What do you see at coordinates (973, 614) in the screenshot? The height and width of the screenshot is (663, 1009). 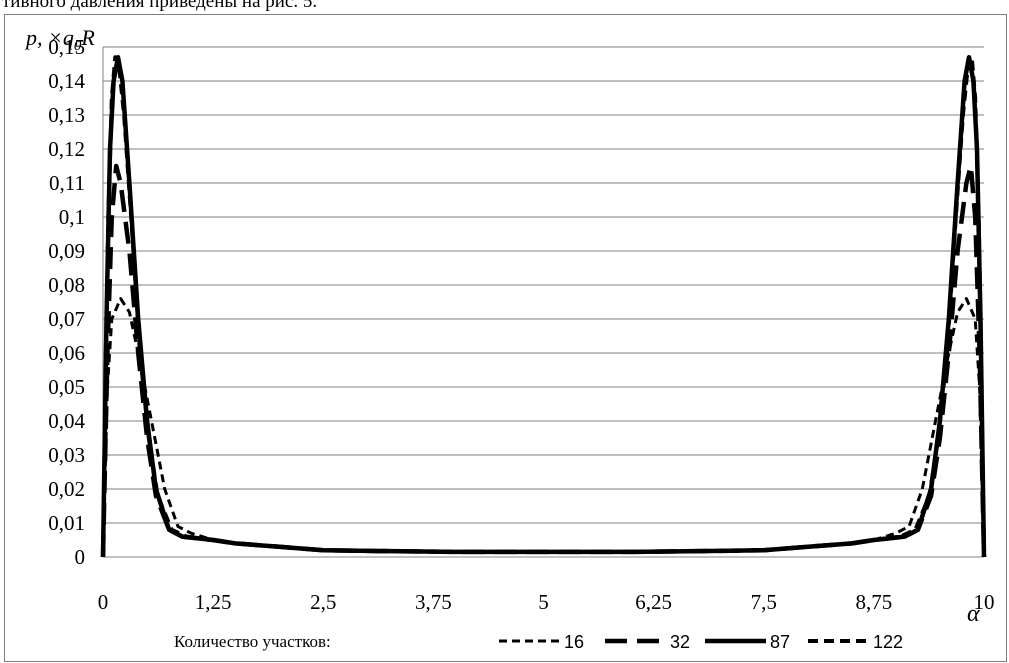 I see `x-axis-label: α` at bounding box center [973, 614].